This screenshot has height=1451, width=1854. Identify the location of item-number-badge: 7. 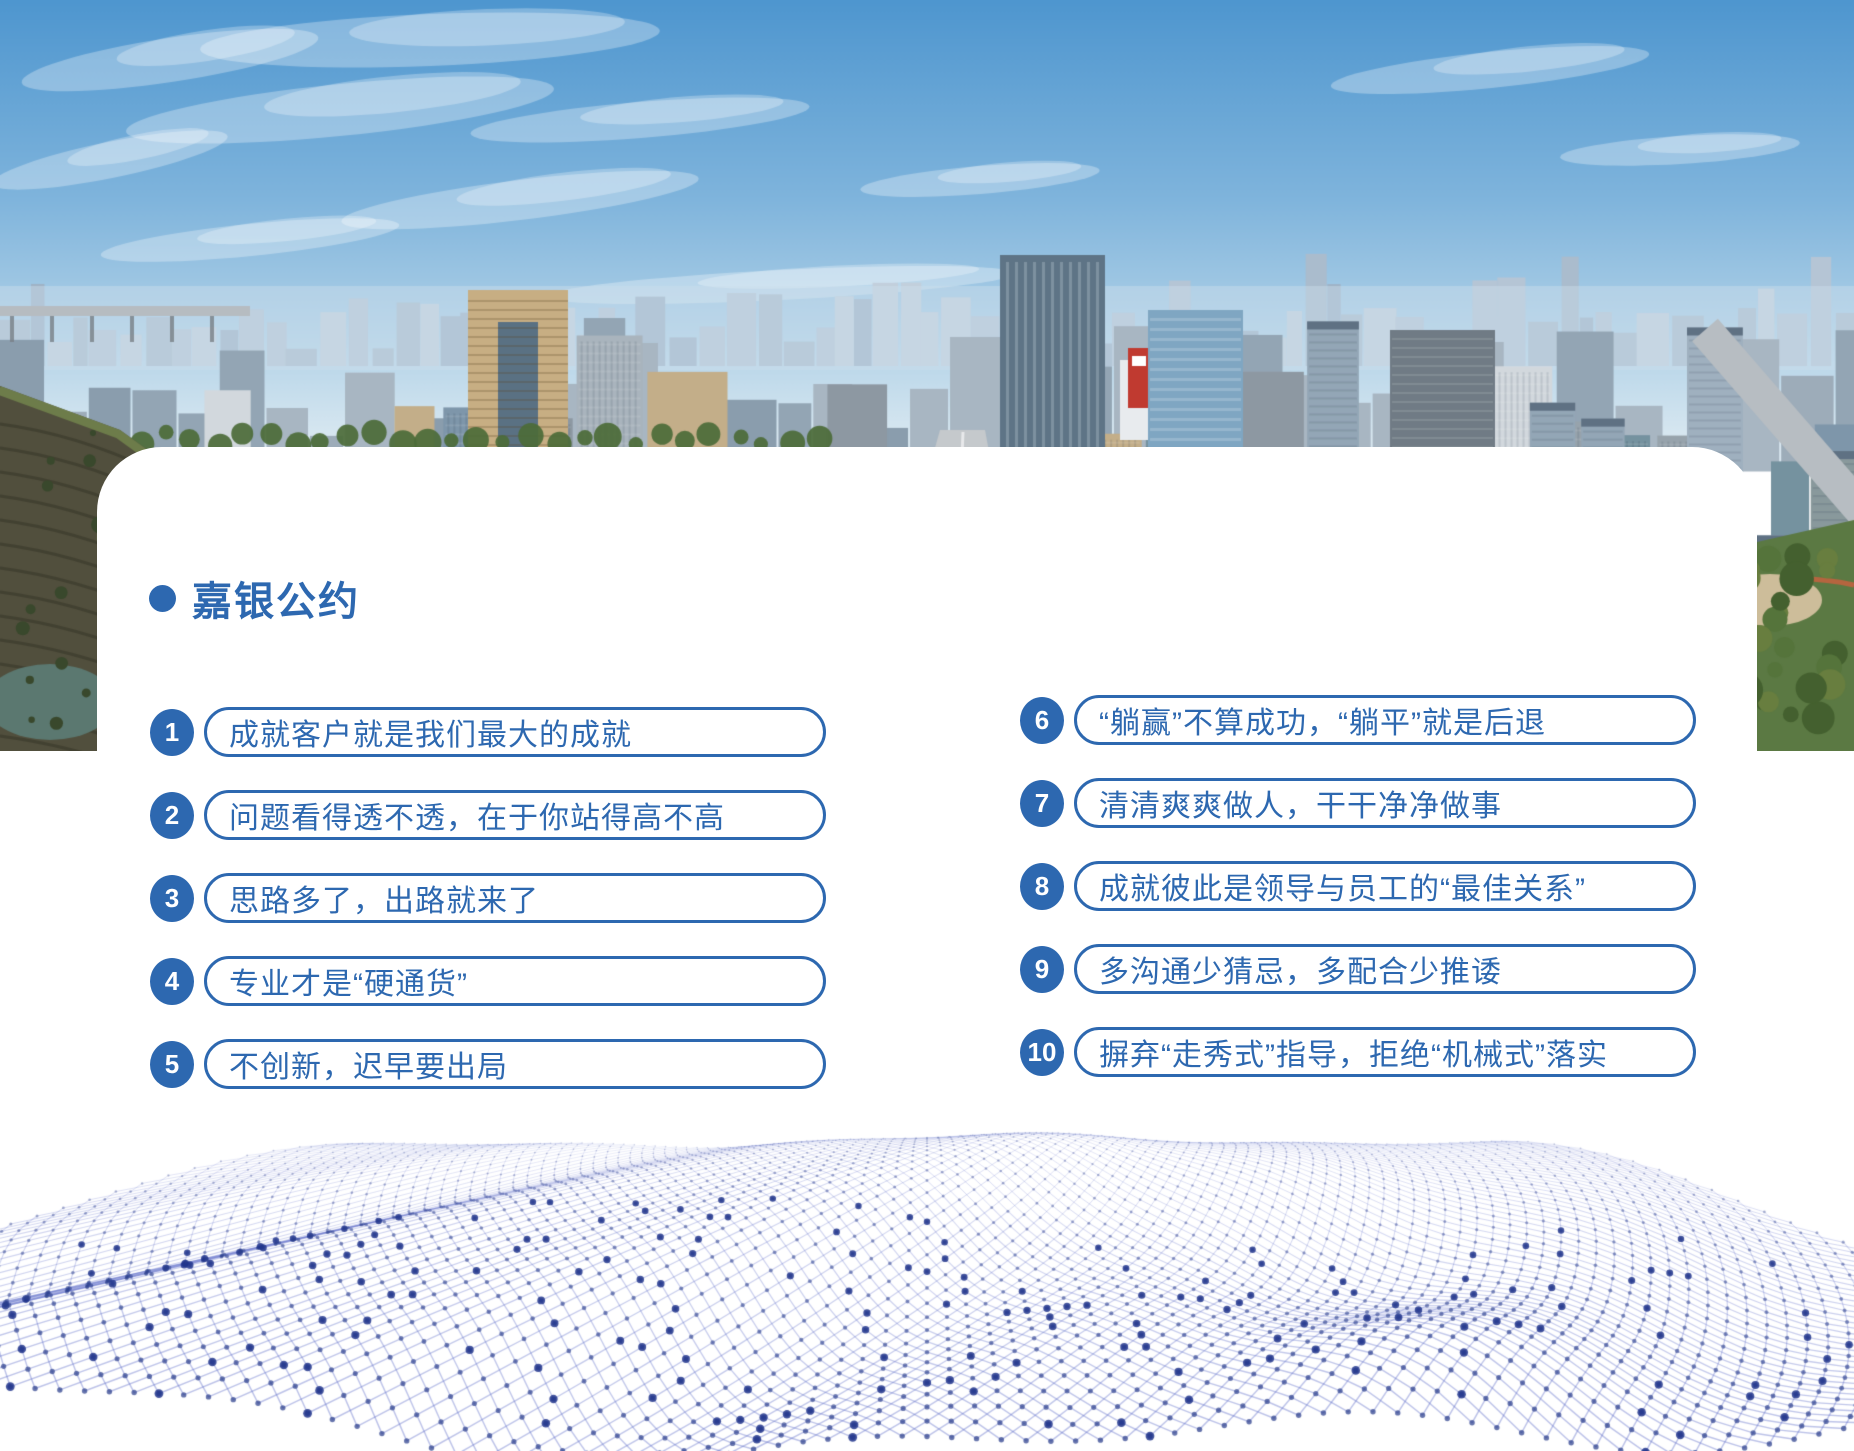
(1042, 803).